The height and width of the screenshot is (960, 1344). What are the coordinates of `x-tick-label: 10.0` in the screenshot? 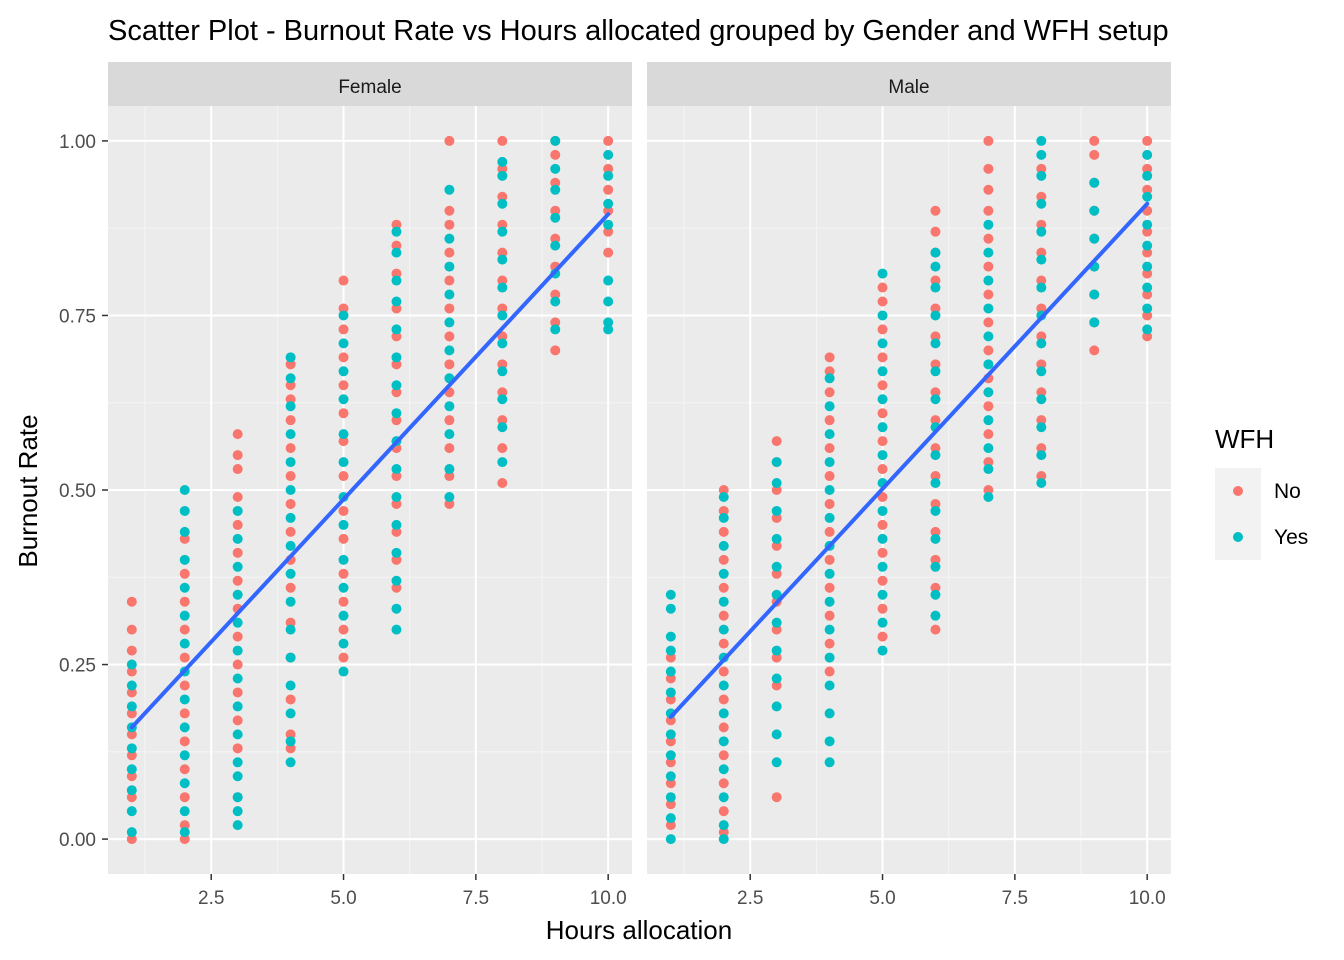 It's located at (608, 898).